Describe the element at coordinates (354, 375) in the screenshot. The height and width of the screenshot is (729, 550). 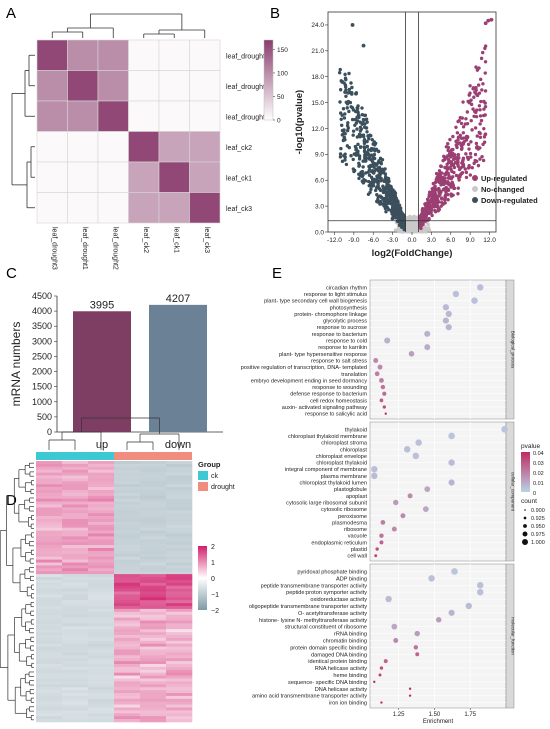
I see `term-label: translation` at that location.